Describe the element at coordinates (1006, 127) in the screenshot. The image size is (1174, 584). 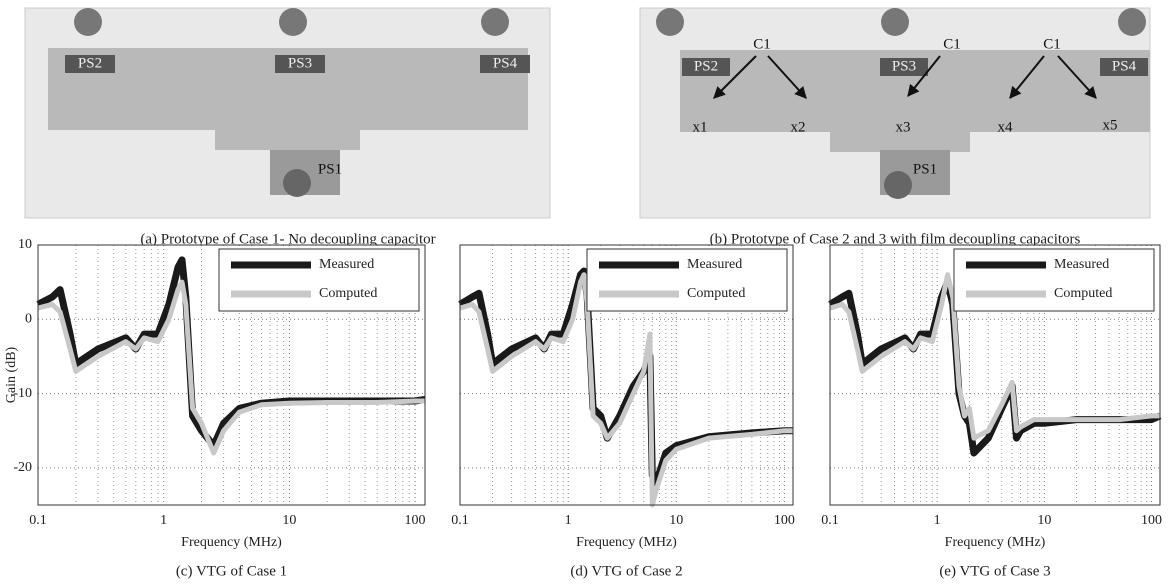
I see `photo-label: x4` at that location.